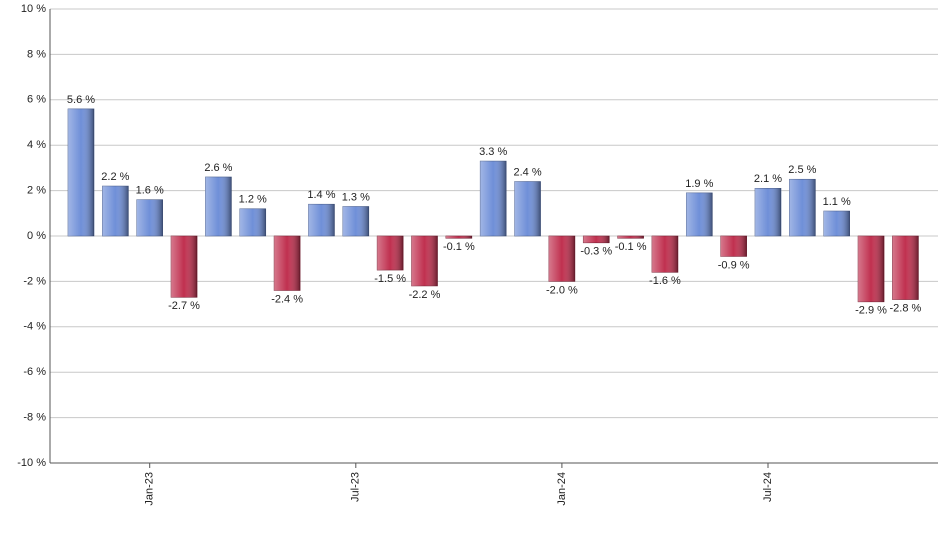 This screenshot has width=940, height=555. What do you see at coordinates (493, 152) in the screenshot?
I see `value-label: 3.3 %` at bounding box center [493, 152].